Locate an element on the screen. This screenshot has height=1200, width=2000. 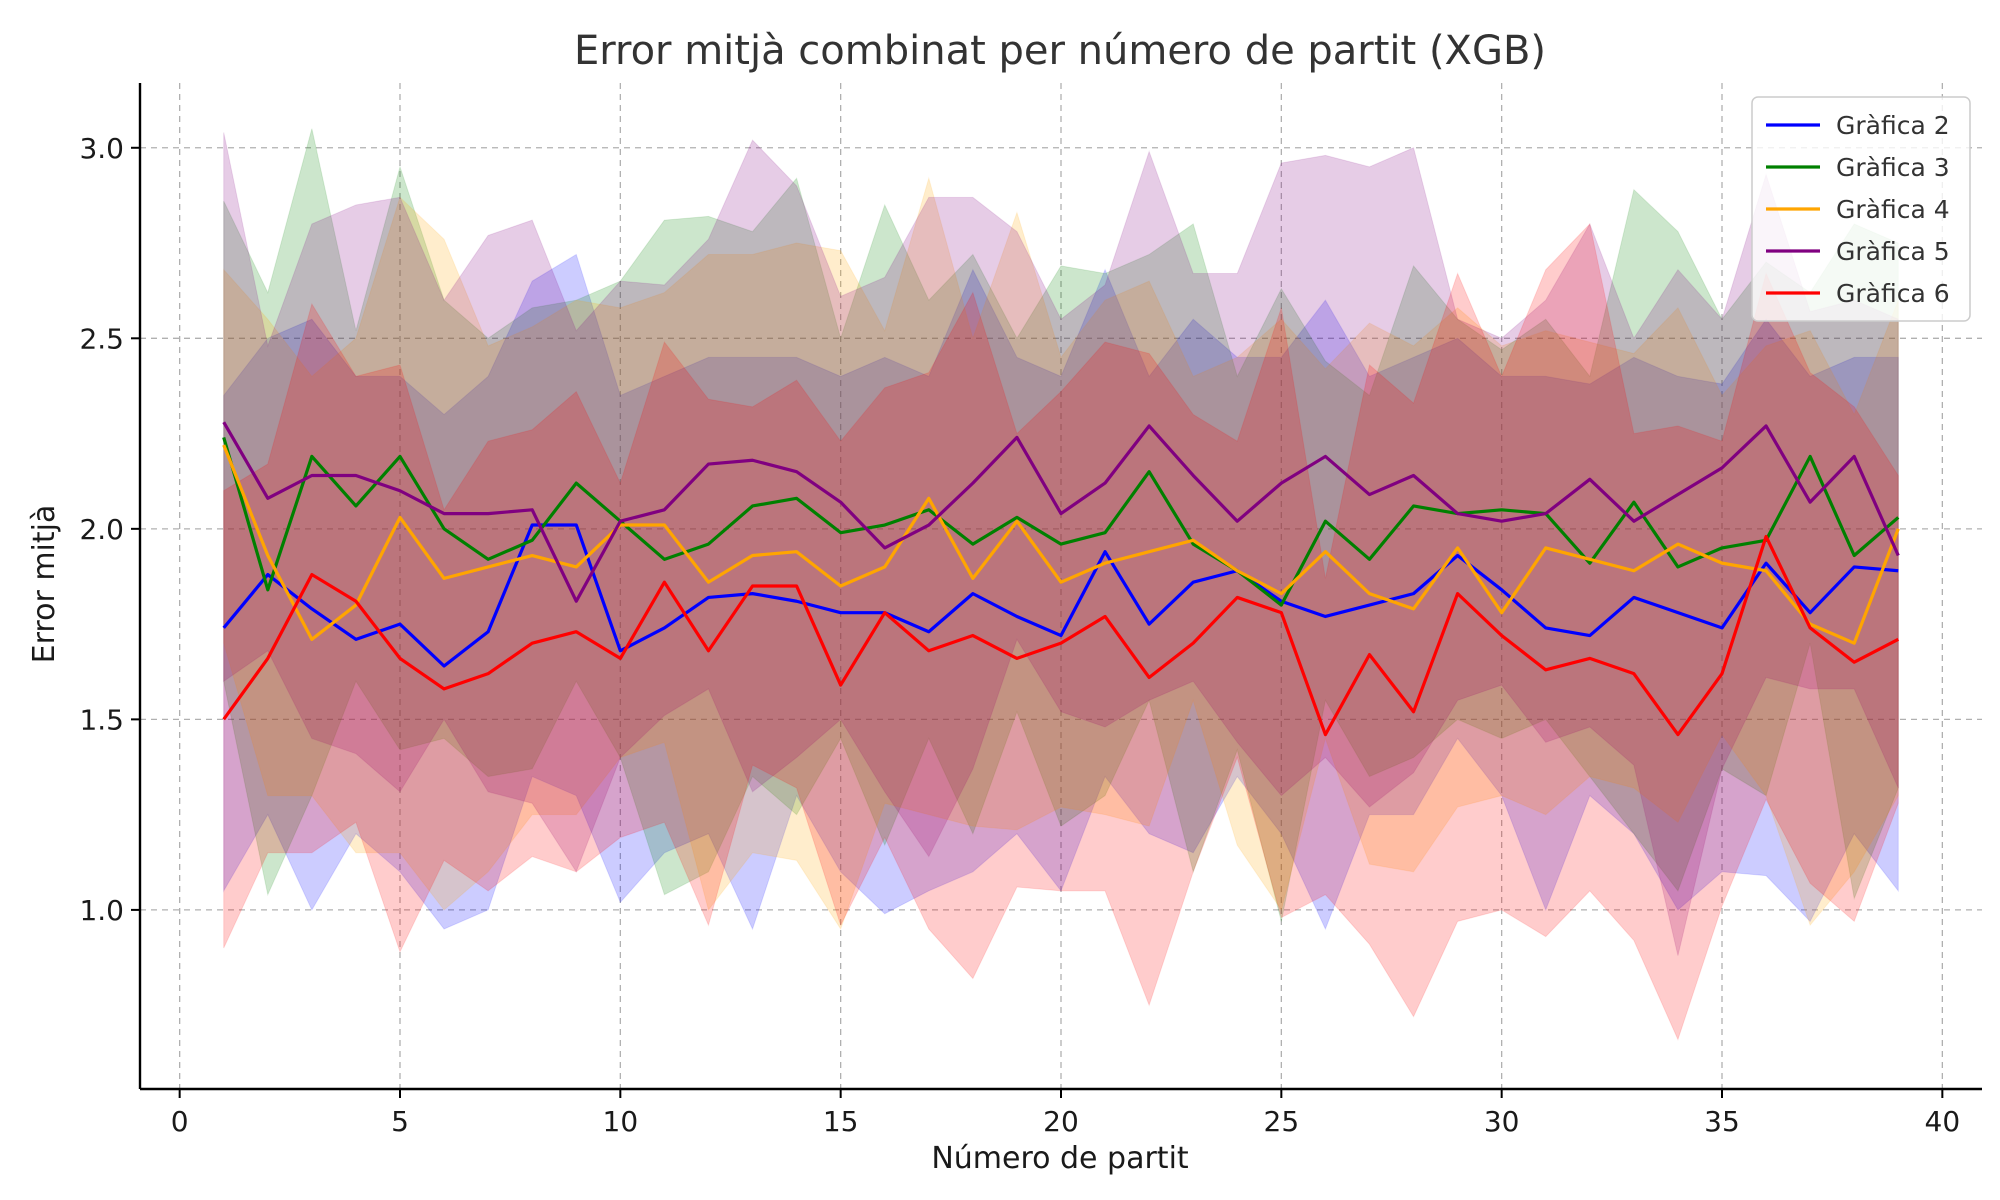
x-tick-label-4: 20 is located at coordinates (1061, 1121).